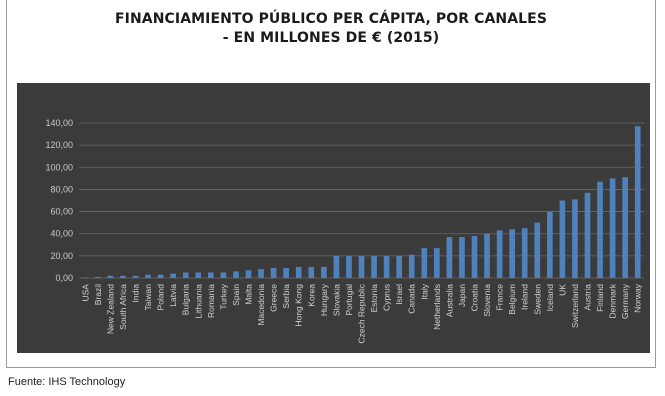 The image size is (665, 396). I want to click on bar-portugal, so click(349, 266).